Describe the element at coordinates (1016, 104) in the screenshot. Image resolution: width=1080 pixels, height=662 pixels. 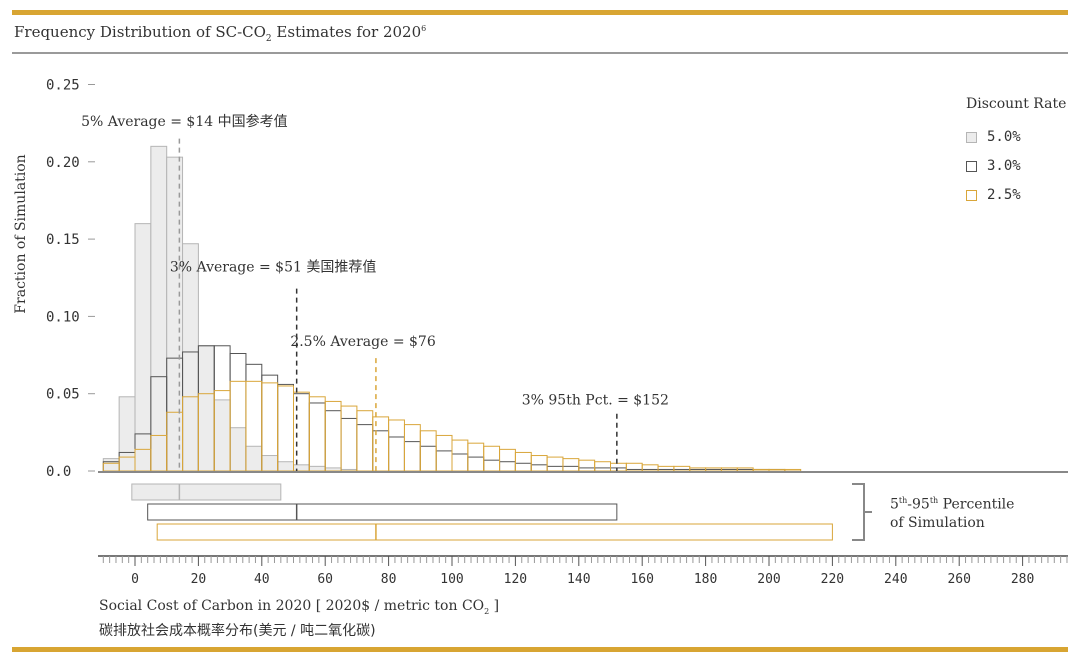
I see `legend-title: Discount Rate` at that location.